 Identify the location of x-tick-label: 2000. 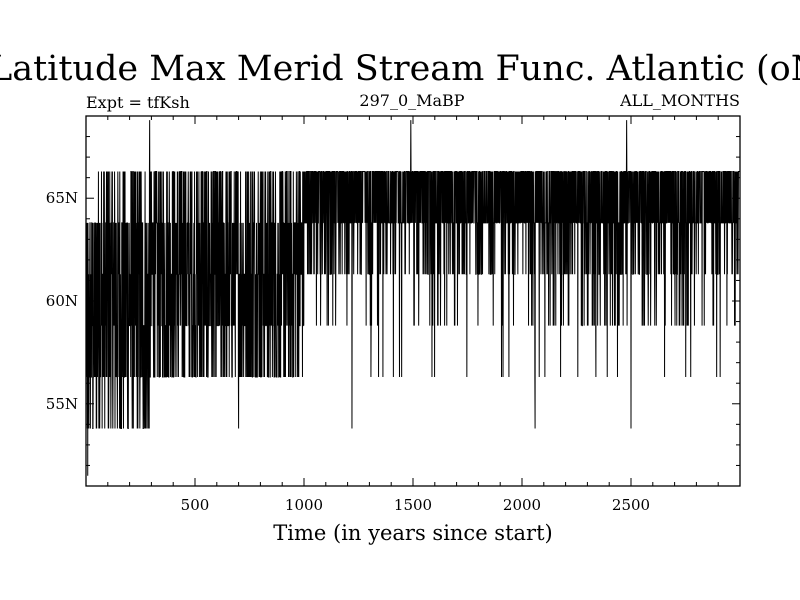
(522, 505).